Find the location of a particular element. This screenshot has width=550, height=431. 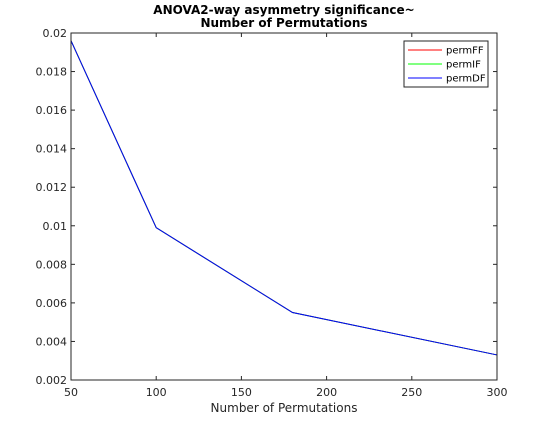

y-tick-label: 0.016 is located at coordinates (52, 110).